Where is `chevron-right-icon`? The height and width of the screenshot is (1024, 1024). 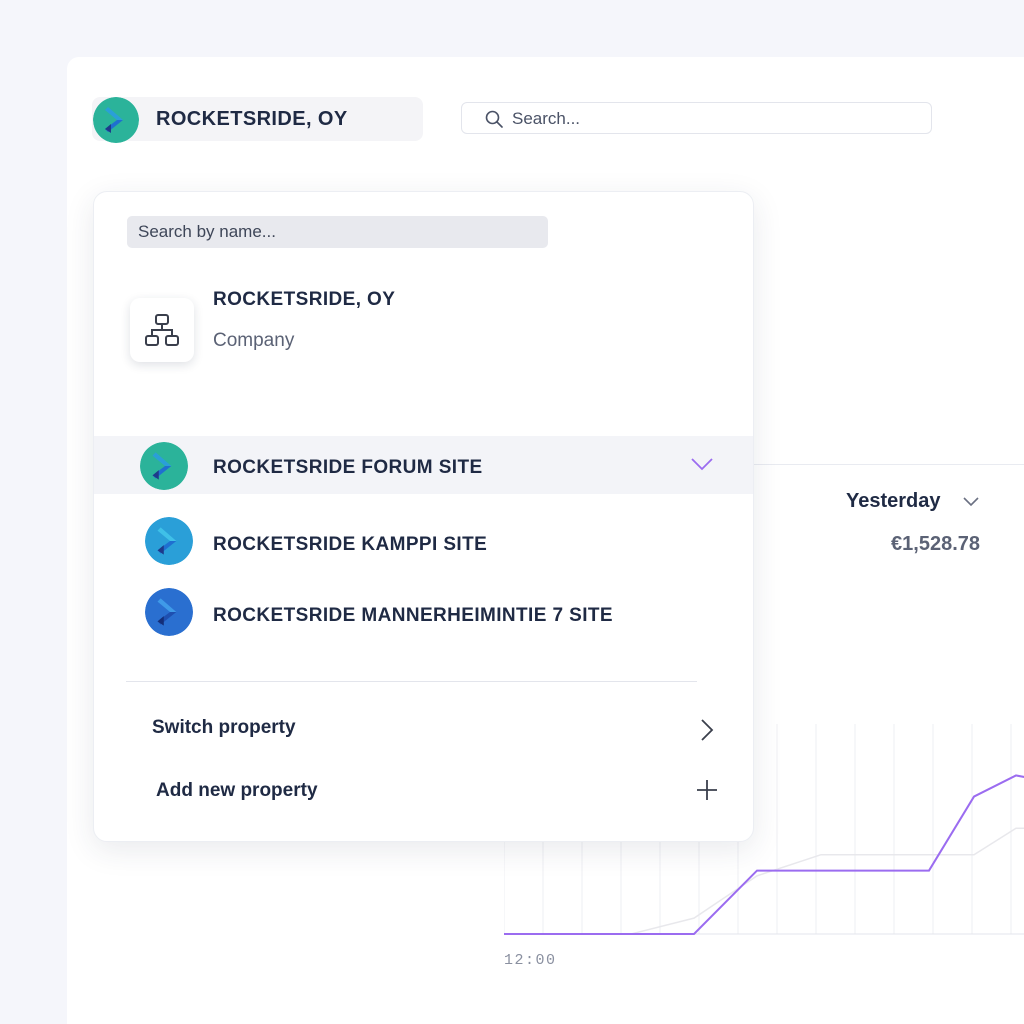 chevron-right-icon is located at coordinates (707, 730).